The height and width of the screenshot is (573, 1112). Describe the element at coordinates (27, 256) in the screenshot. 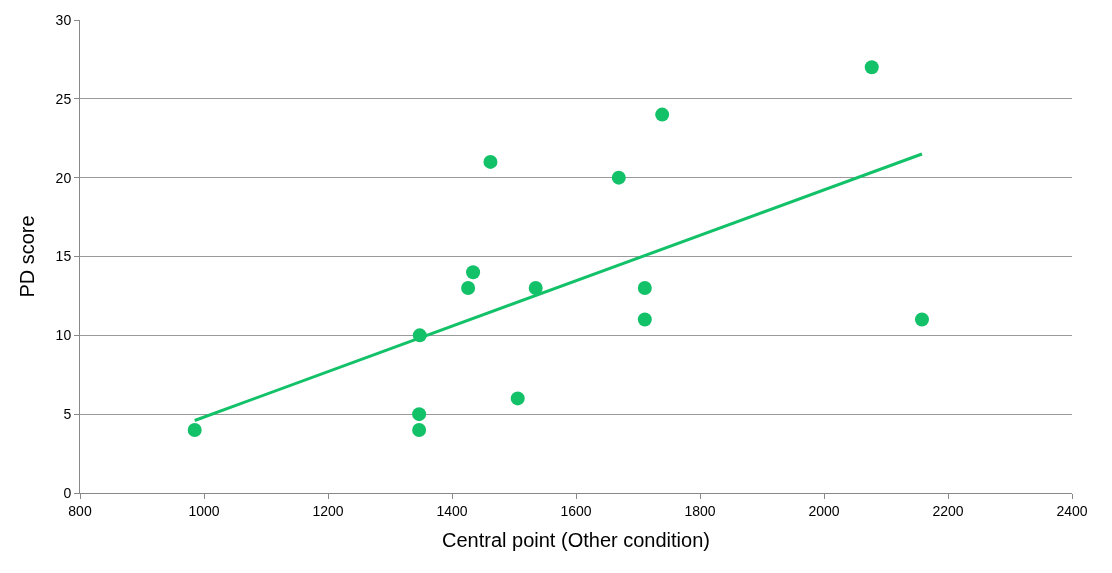

I see `y-axis-title: PD score` at that location.